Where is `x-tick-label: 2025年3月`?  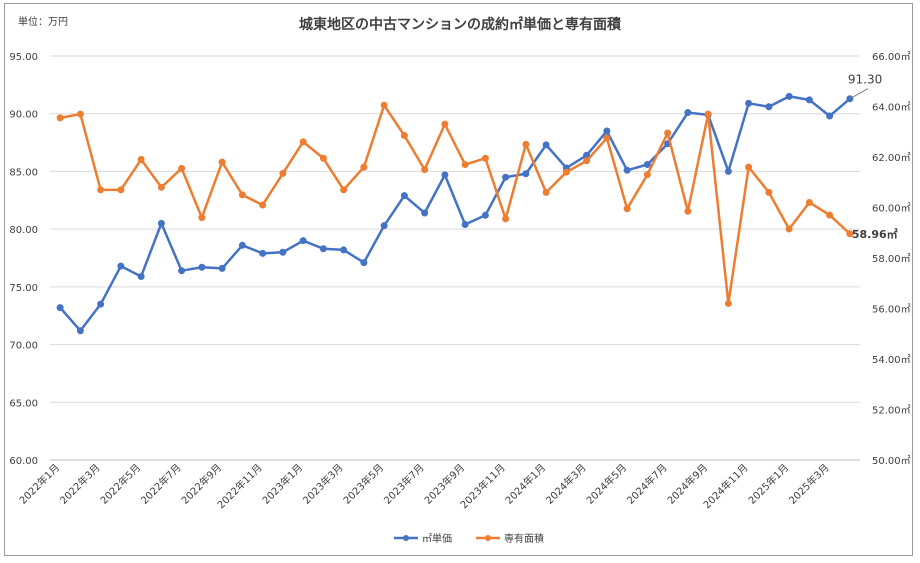
x-tick-label: 2025年3月 is located at coordinates (809, 484).